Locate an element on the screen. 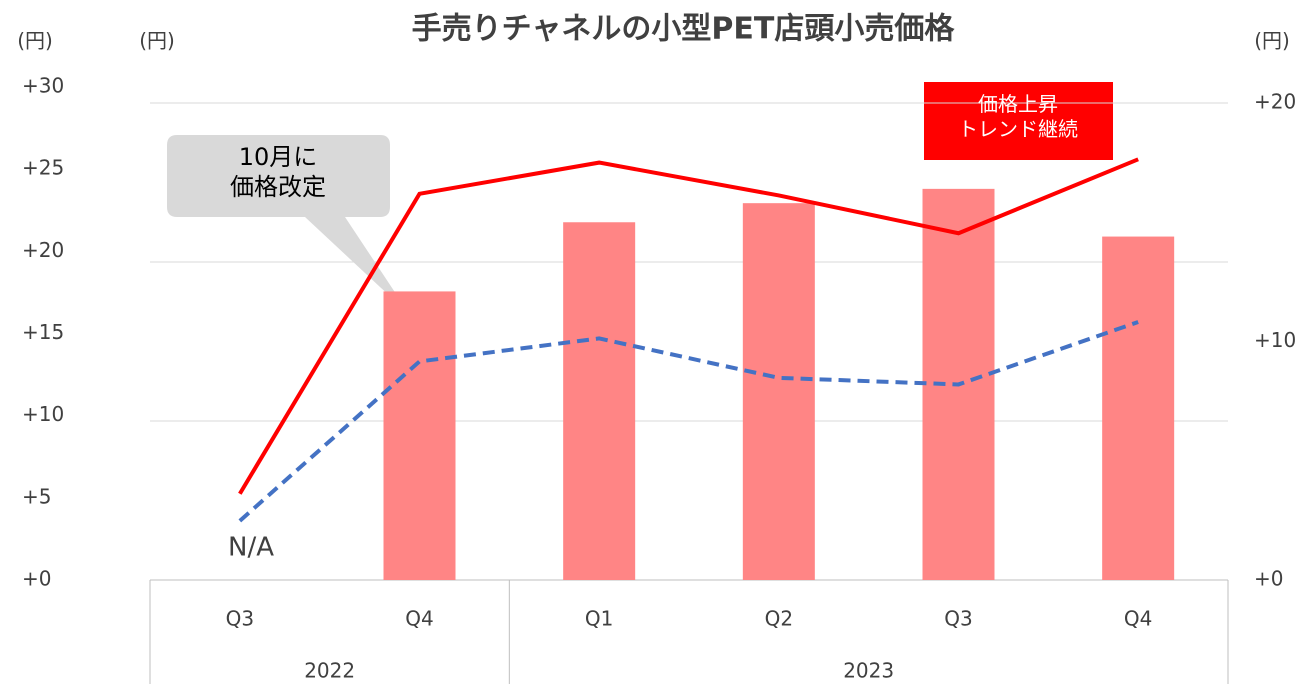 The width and height of the screenshot is (1301, 684). x-tick-label: Q2 is located at coordinates (779, 619).